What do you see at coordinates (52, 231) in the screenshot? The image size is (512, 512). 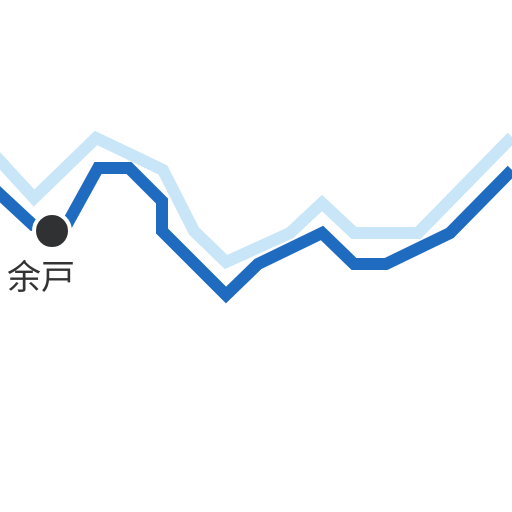 I see `station-marker` at bounding box center [52, 231].